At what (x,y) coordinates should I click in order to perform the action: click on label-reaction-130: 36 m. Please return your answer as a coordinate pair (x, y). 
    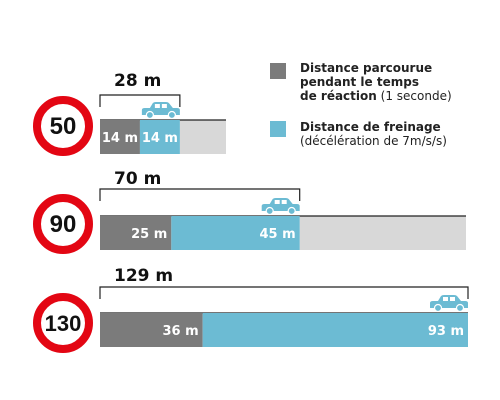
    Looking at the image, I should click on (181, 331).